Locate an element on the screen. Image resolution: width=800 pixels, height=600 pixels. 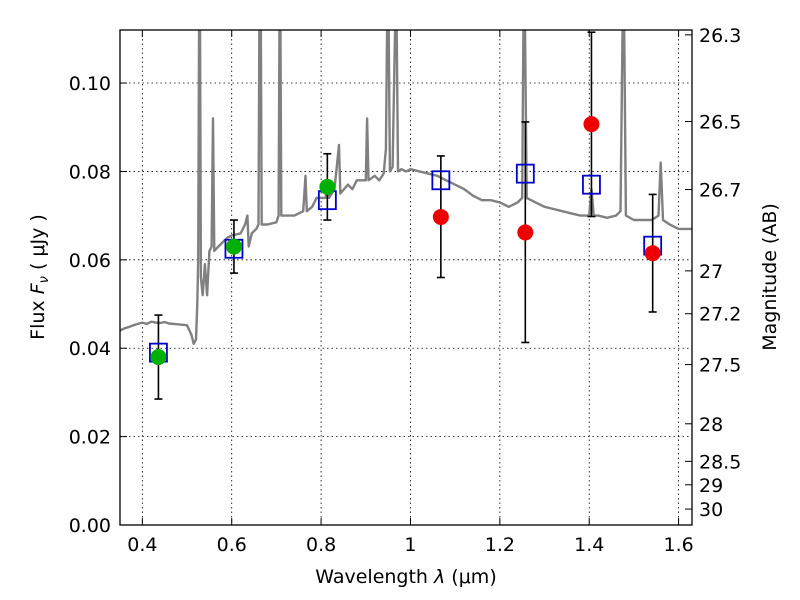
y-tick-label: 0.00 is located at coordinates (90, 526).